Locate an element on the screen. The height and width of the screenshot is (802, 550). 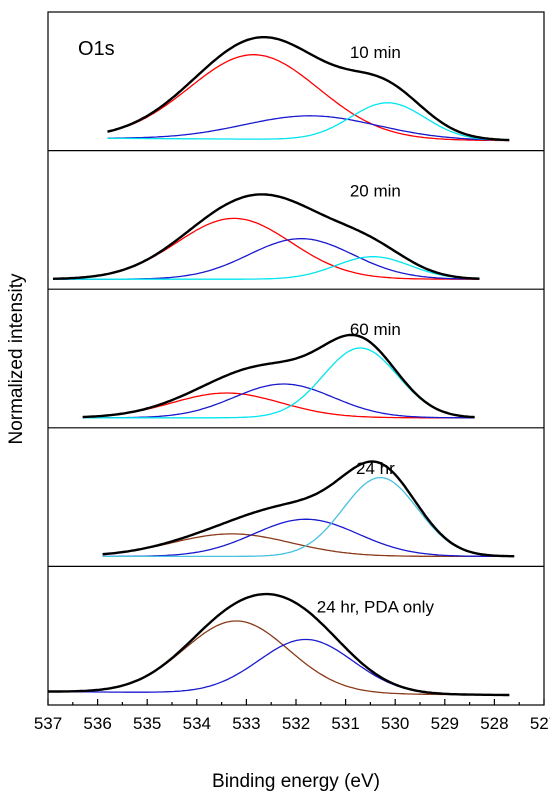
panel-4-label: 24 hr is located at coordinates (375, 468).